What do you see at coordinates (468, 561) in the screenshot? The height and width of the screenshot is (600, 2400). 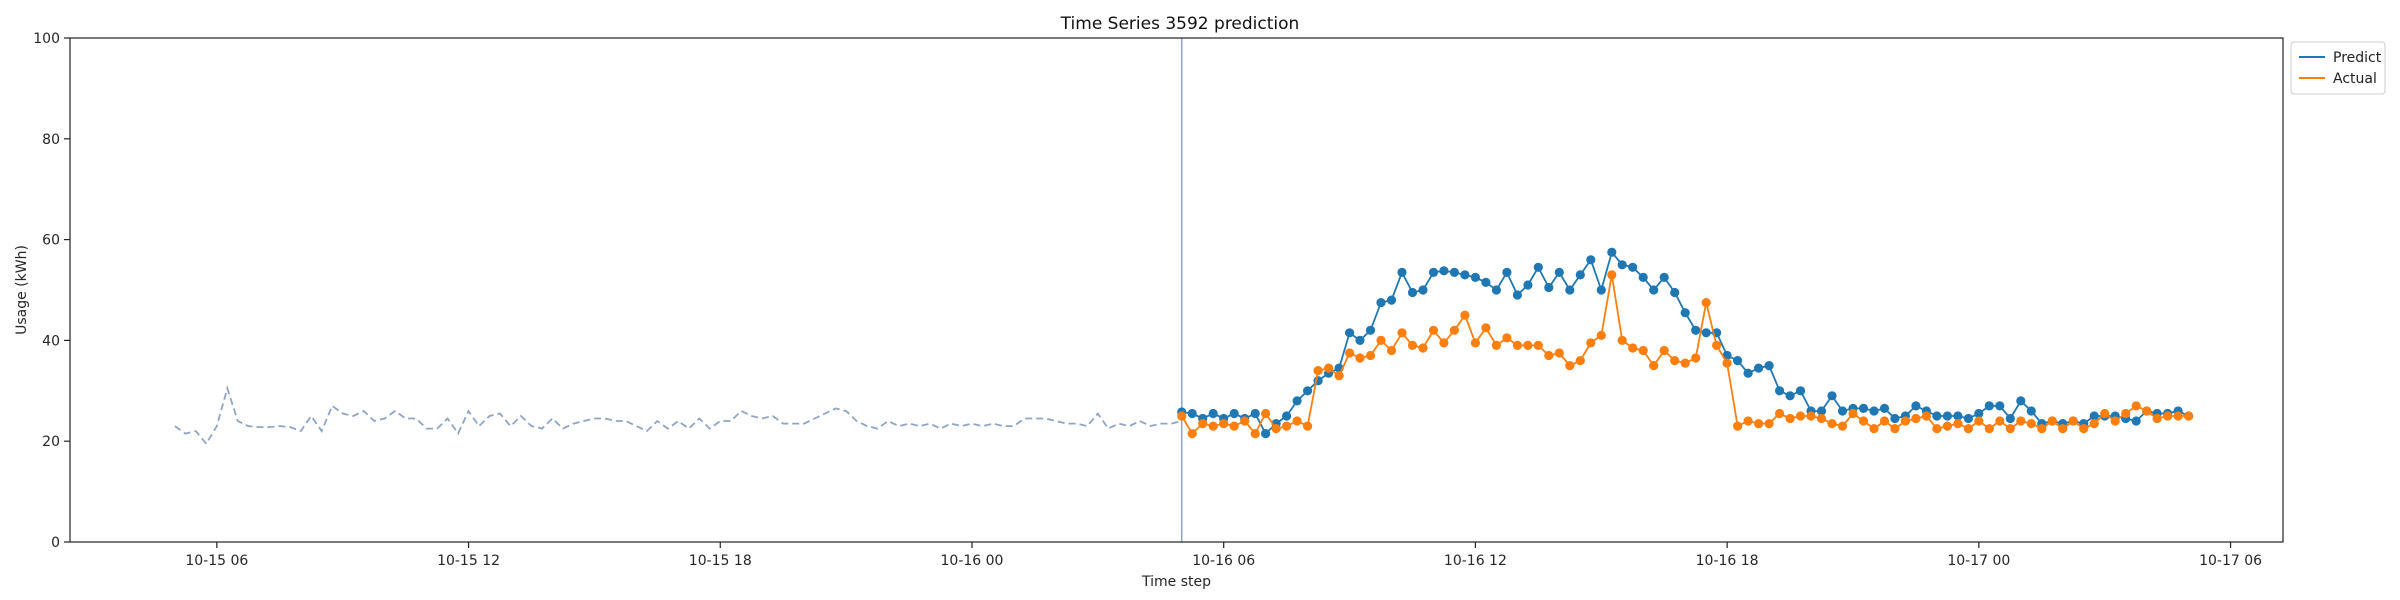 I see `x-tick-label: 10-15 12` at bounding box center [468, 561].